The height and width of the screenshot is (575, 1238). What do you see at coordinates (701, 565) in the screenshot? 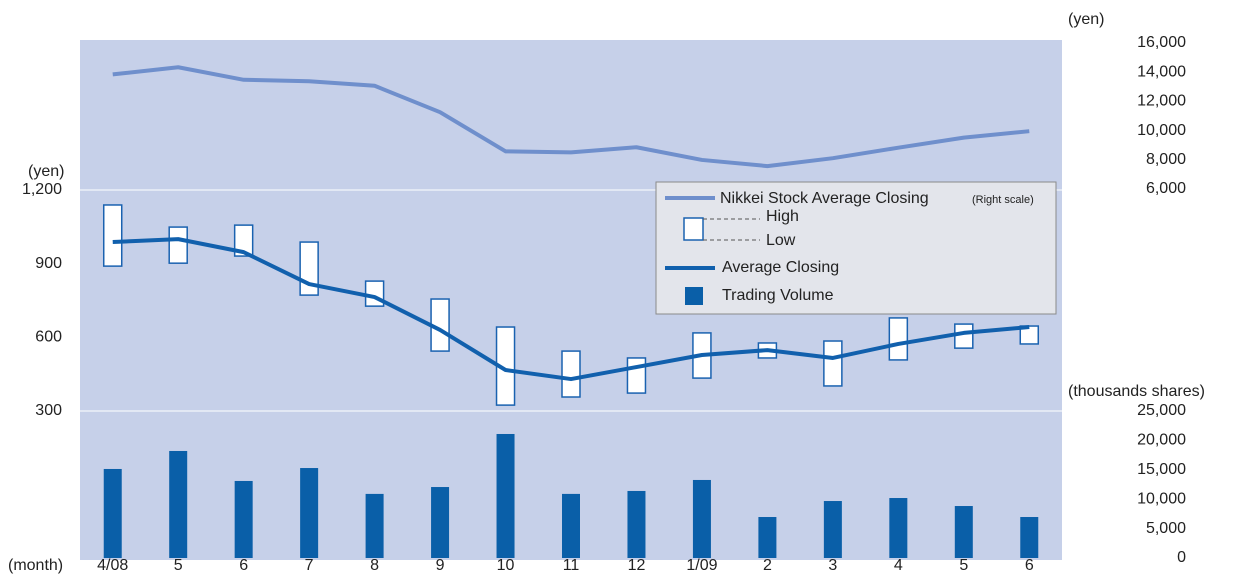
I see `x-tick-label: 1/09` at bounding box center [701, 565].